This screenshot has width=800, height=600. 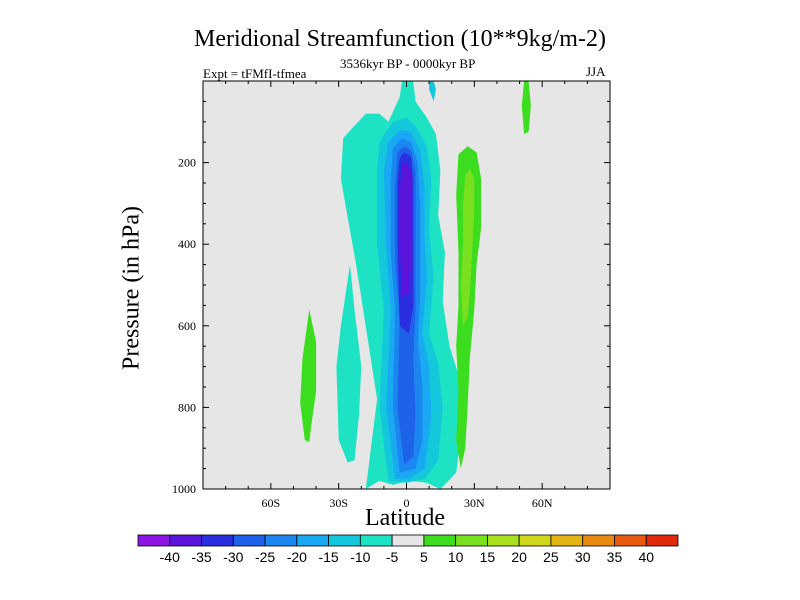 I want to click on colorbar-label: -35, so click(x=201, y=557).